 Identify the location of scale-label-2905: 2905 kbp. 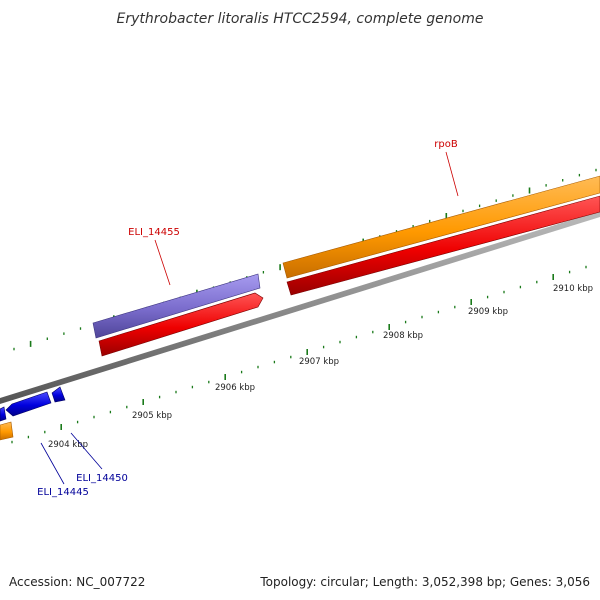
(152, 416).